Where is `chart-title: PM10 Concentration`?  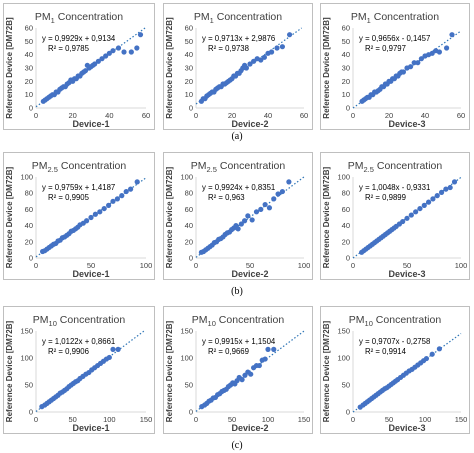
chart-title: PM10 Concentration is located at coordinates (79, 321).